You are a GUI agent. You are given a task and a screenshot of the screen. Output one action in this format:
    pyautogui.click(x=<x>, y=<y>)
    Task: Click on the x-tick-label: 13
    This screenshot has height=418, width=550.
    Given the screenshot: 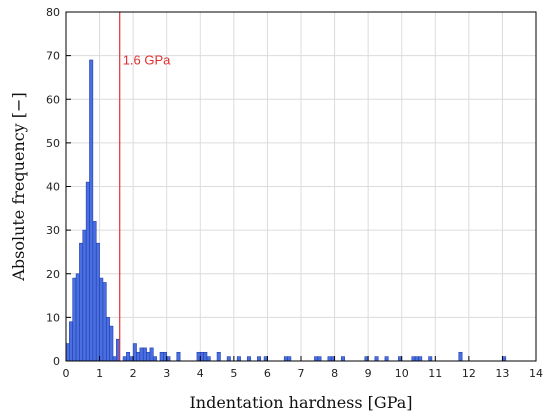 What is the action you would take?
    pyautogui.click(x=502, y=373)
    